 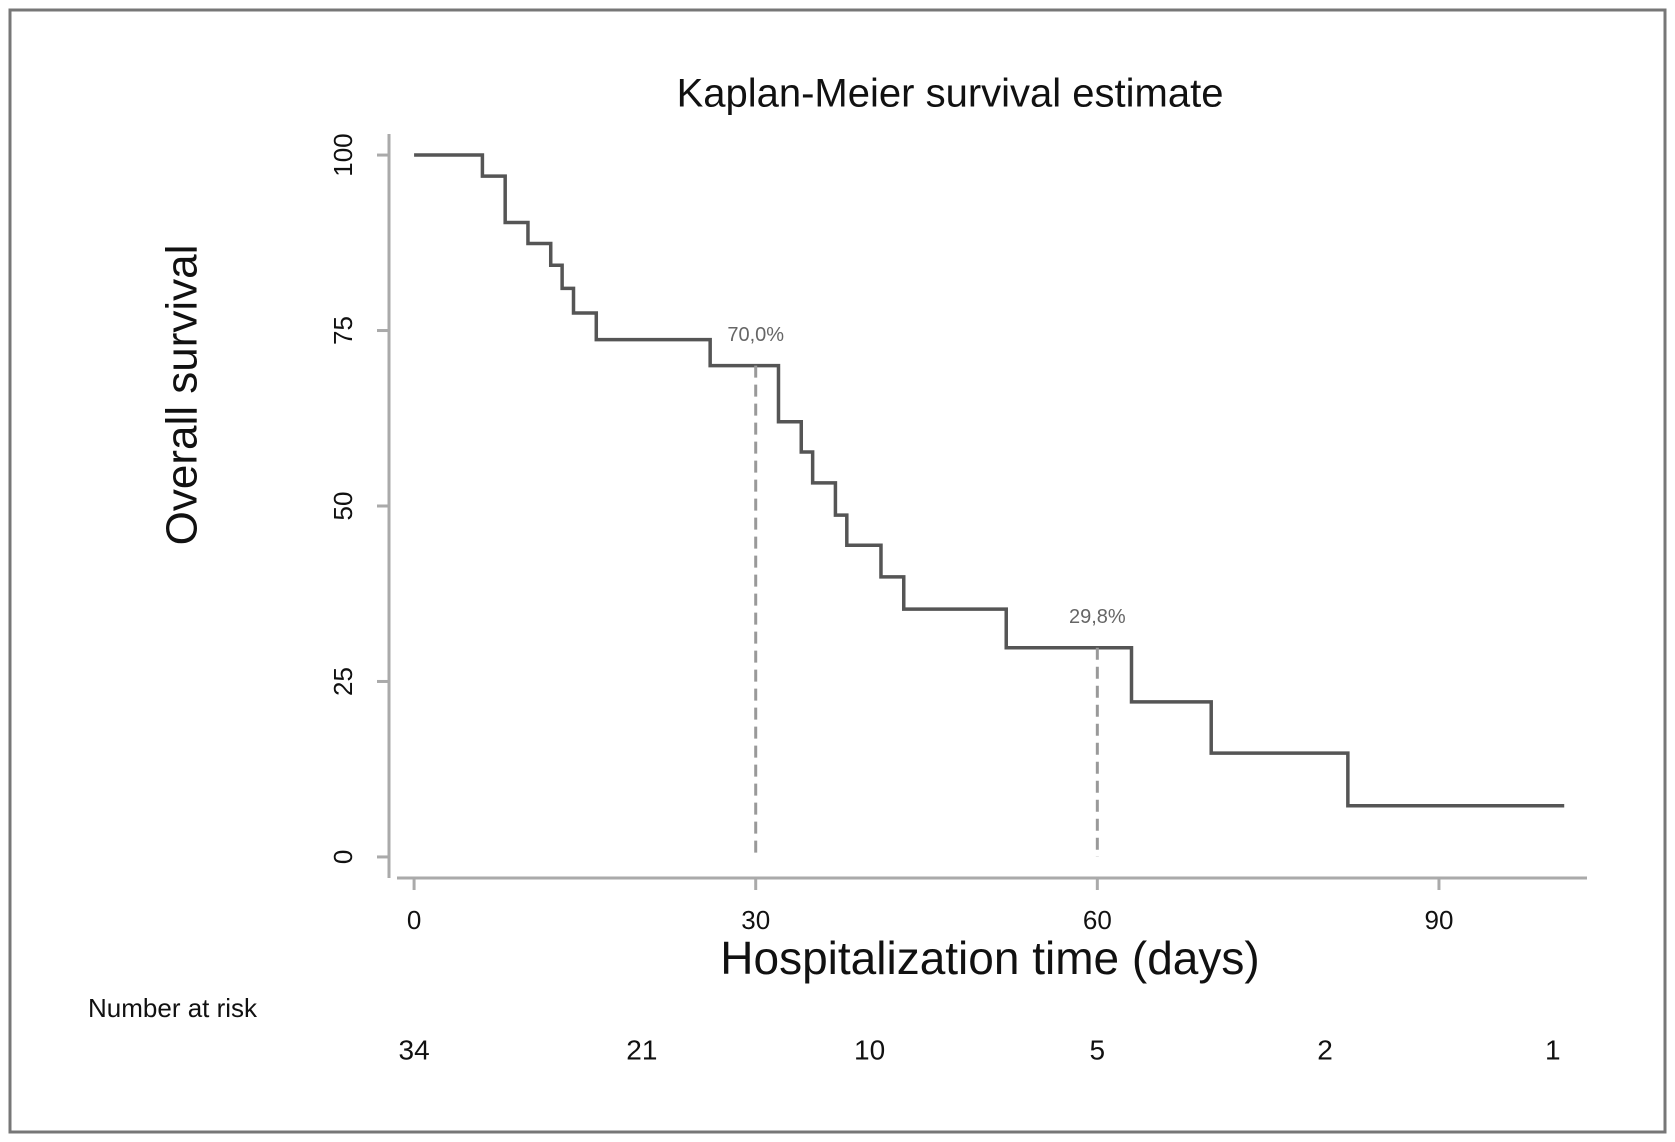 I want to click on risk-count: 21, so click(x=641, y=1049).